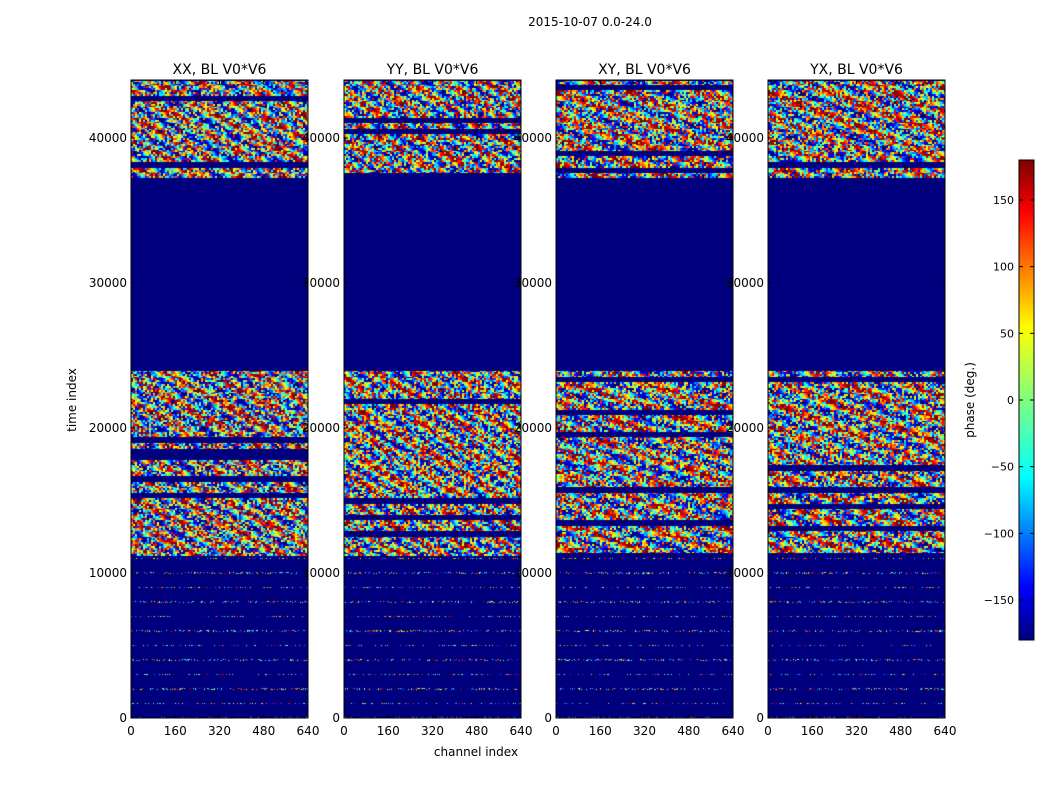 The width and height of the screenshot is (1050, 800). I want to click on colorbar: −150 −100 −50 0 50 100 150 phase (deg.), so click(999, 400).